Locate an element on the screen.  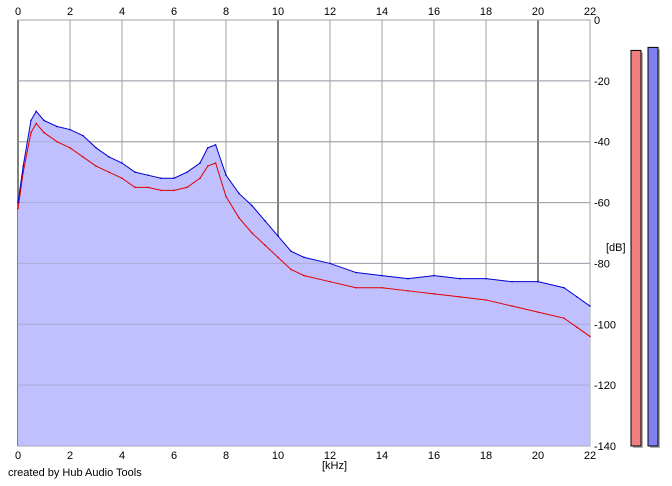
x-tick-label-top: 18 is located at coordinates (486, 12).